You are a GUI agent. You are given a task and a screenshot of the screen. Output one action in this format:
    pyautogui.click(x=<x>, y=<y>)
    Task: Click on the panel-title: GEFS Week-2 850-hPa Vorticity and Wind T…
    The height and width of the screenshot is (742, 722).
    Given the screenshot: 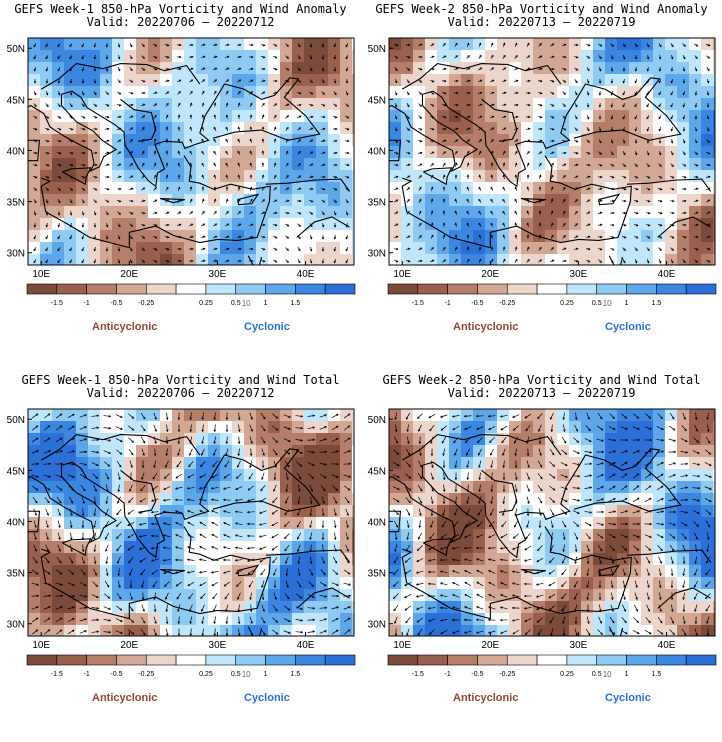 What is the action you would take?
    pyautogui.click(x=541, y=380)
    